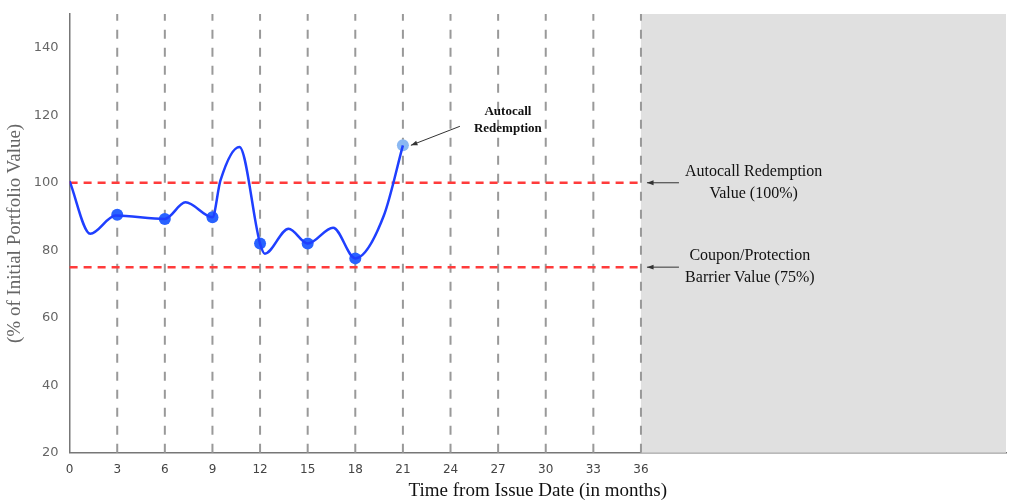  What do you see at coordinates (50, 249) in the screenshot?
I see `y-tick-label: 80` at bounding box center [50, 249].